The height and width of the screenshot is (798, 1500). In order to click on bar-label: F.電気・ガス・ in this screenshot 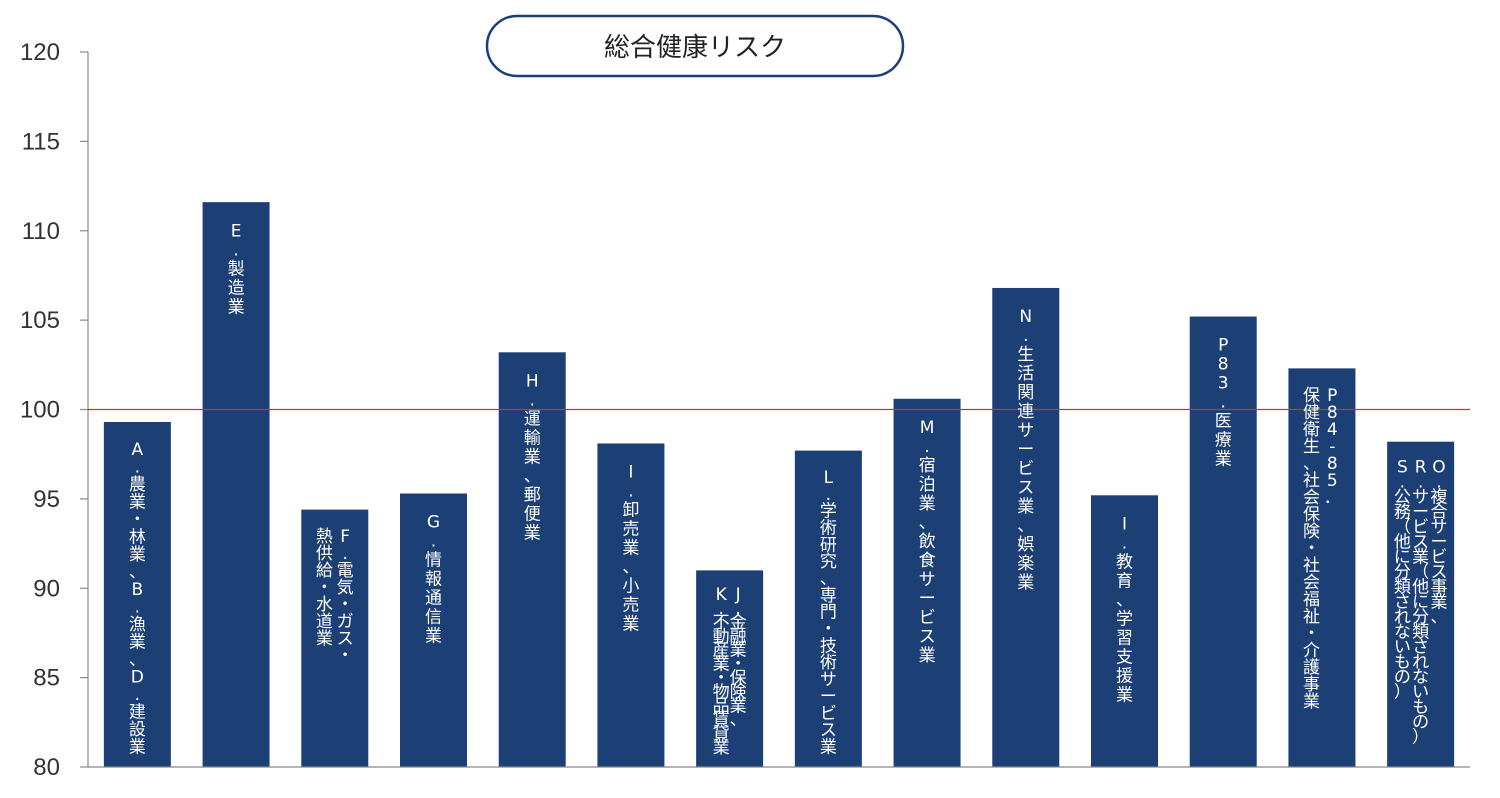, I will do `click(345, 596)`.